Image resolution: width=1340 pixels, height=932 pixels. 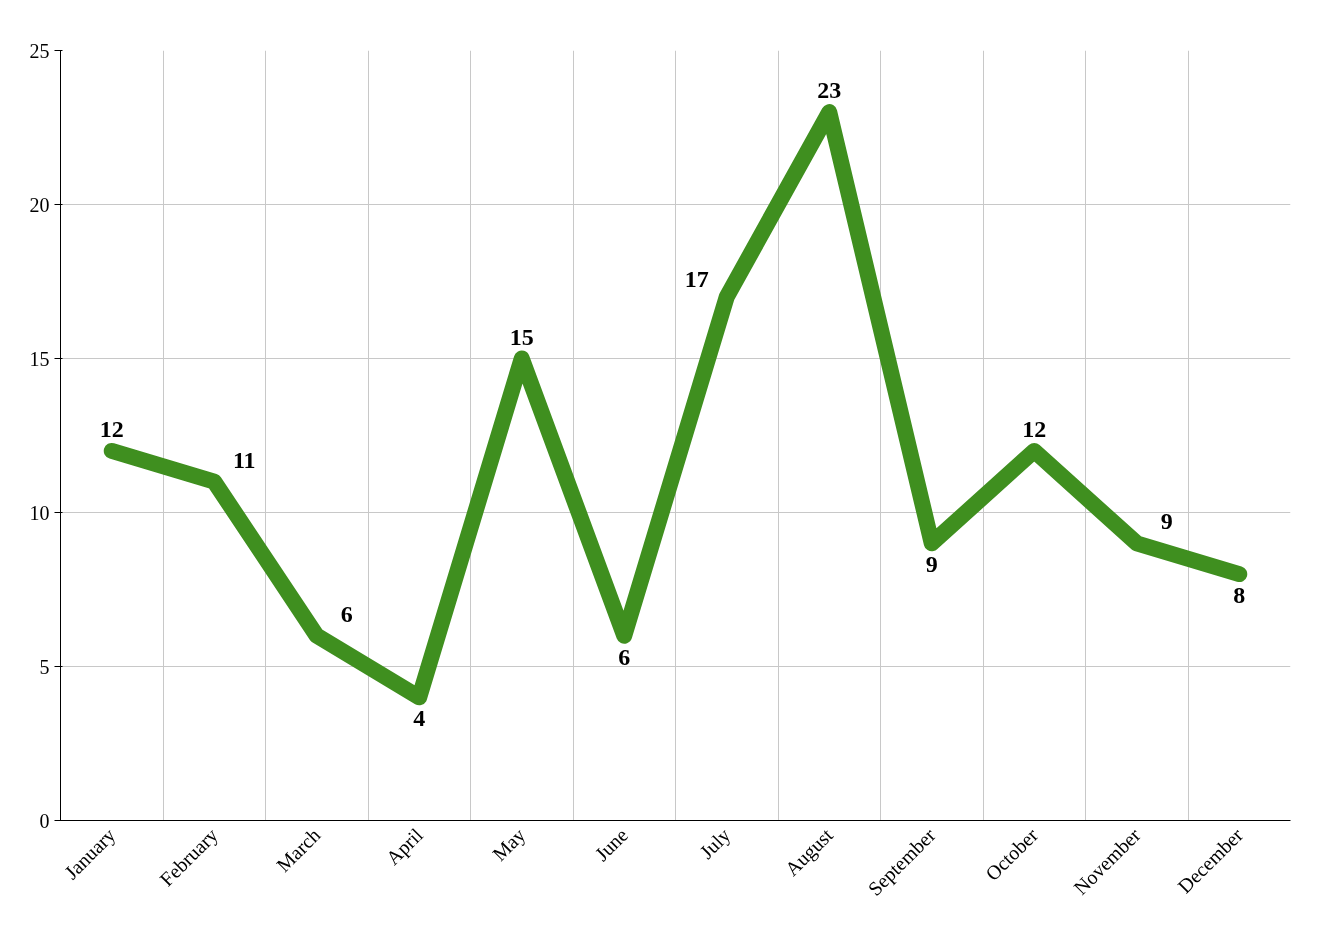 I want to click on y-tick-label: 25, so click(x=39, y=50).